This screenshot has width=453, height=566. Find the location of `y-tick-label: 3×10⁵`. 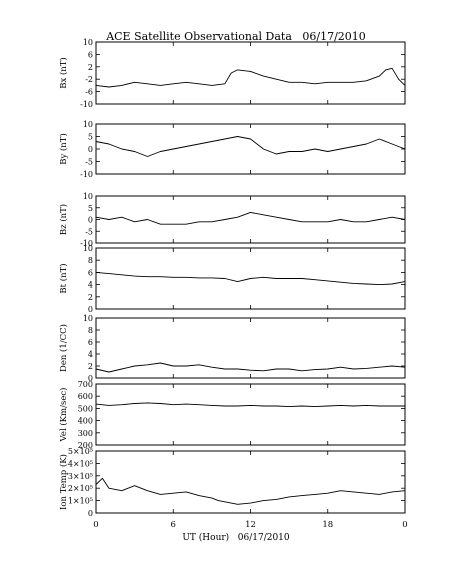

y-tick-label: 3×10⁵ is located at coordinates (80, 476).